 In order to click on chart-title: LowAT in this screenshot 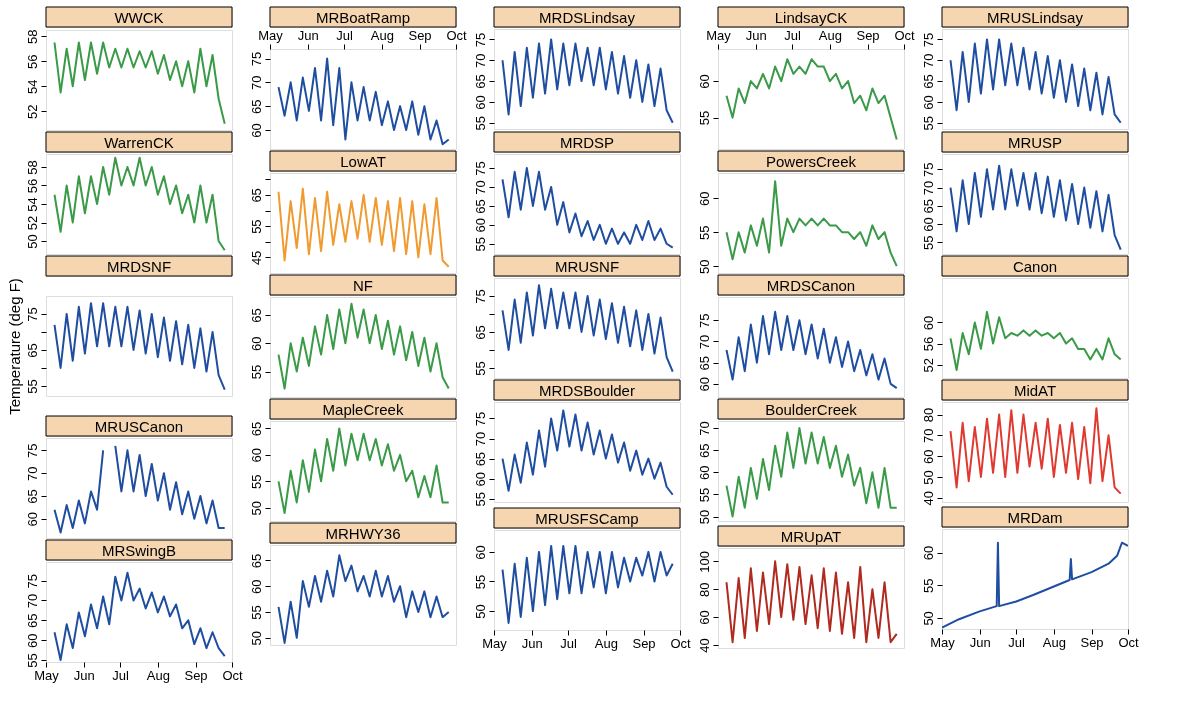, I will do `click(363, 161)`.